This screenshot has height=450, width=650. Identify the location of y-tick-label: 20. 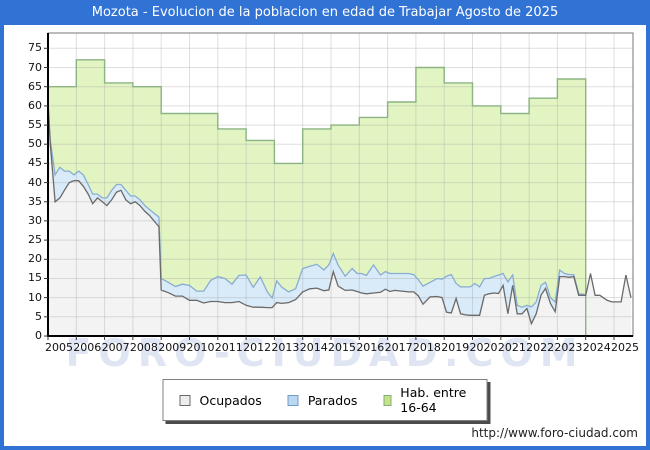
(35, 259).